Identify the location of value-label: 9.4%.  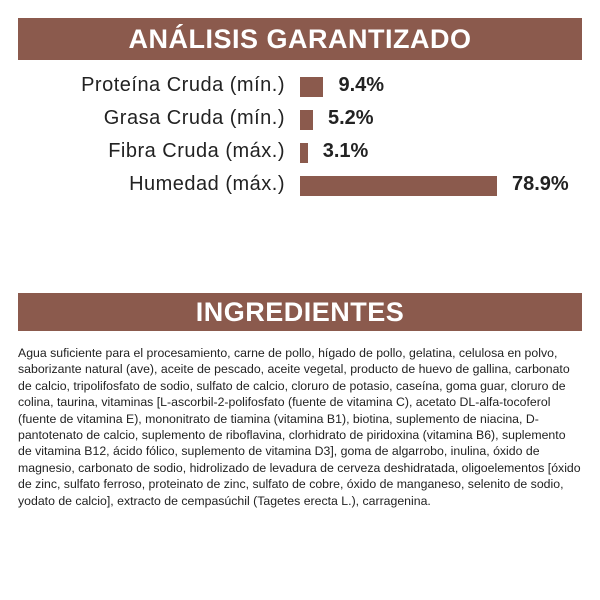
(361, 85).